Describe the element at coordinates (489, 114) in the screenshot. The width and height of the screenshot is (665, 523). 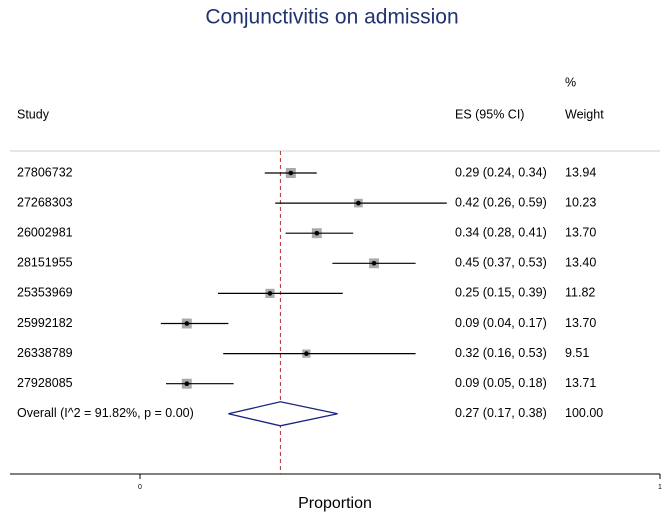
I see `es-header: ES (95% CI)` at that location.